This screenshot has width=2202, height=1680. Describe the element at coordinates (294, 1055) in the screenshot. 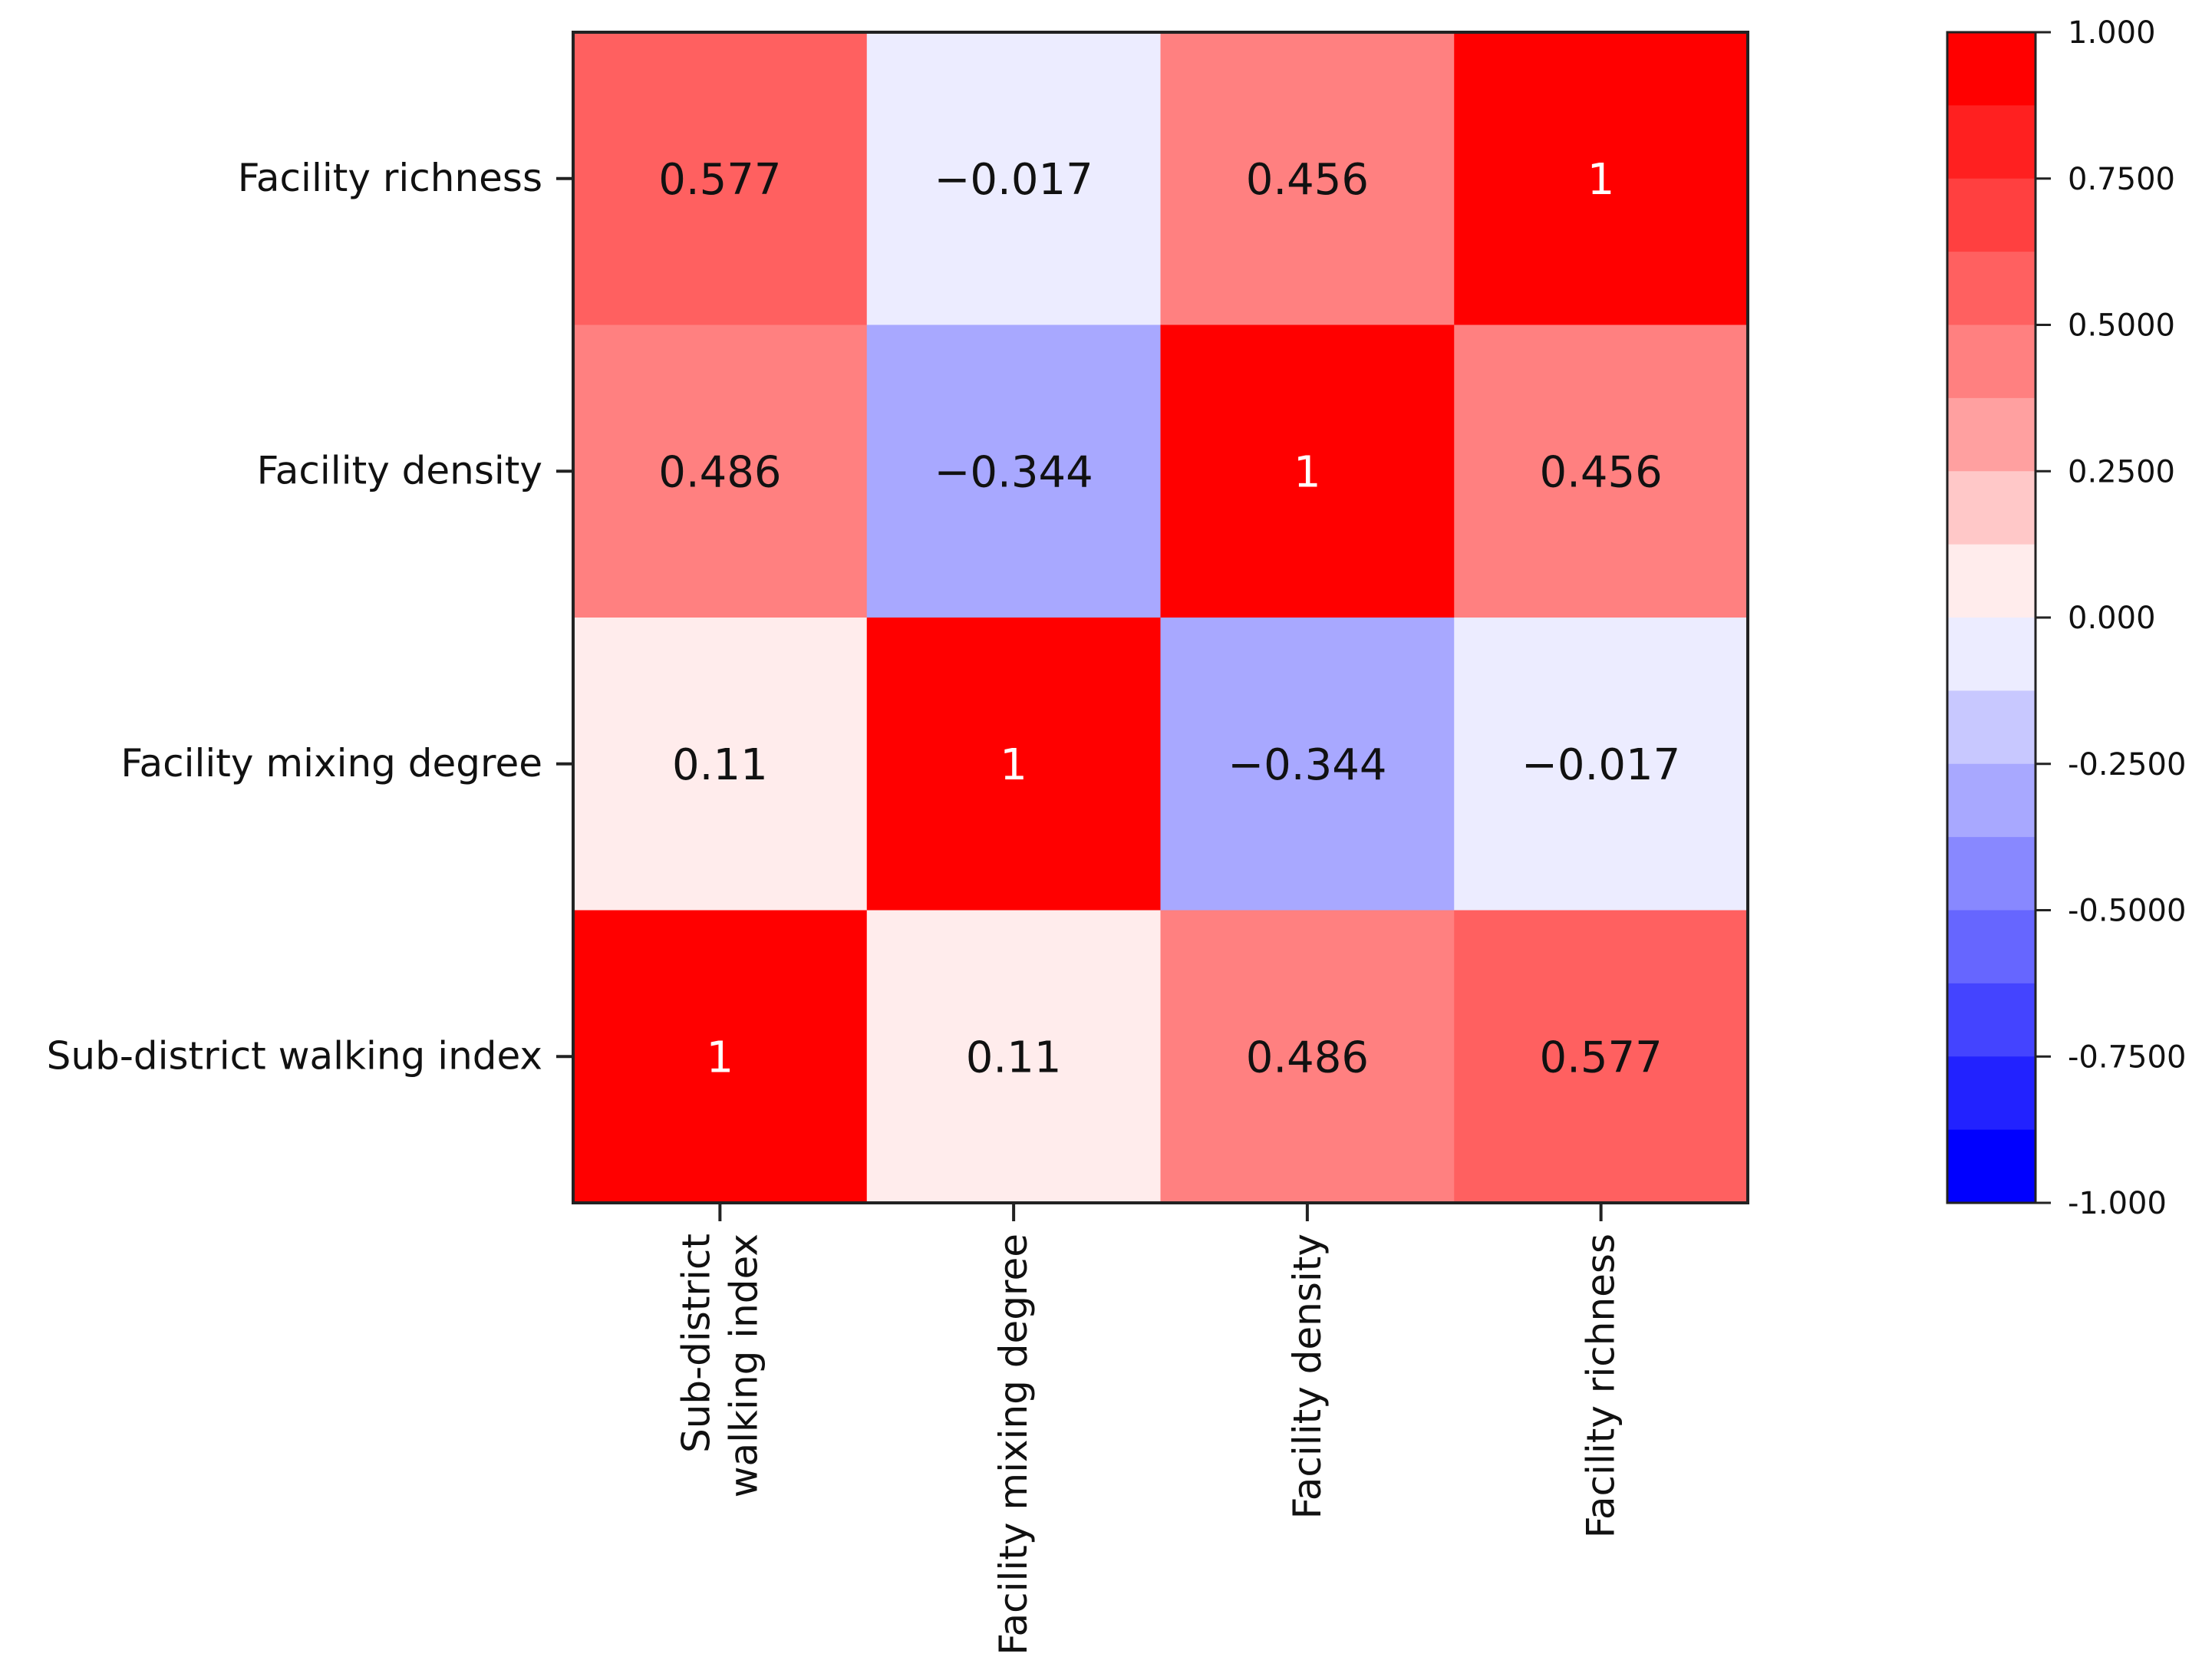

I see `y-tick-label: Sub-district walking index` at that location.